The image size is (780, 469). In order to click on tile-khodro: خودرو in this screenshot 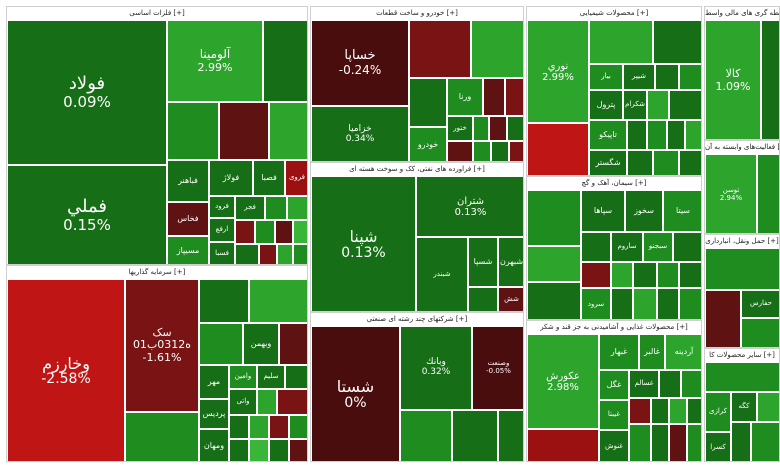, I will do `click(428, 144)`.